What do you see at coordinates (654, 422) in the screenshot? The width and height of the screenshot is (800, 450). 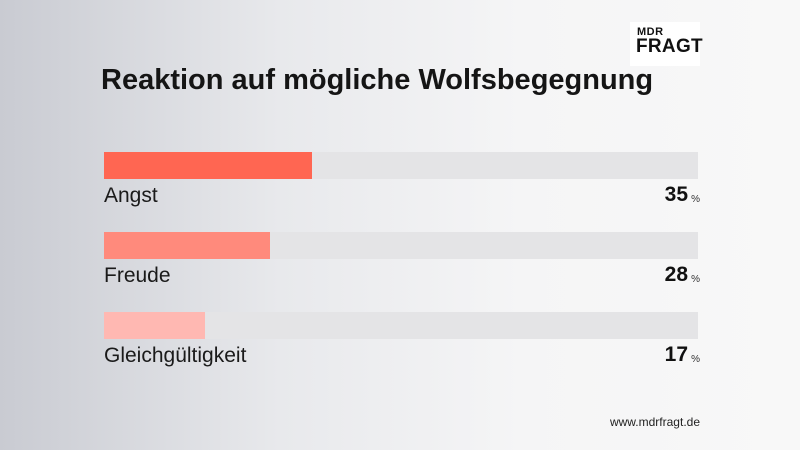 I see `source-link: www.mdrfragt.de` at bounding box center [654, 422].